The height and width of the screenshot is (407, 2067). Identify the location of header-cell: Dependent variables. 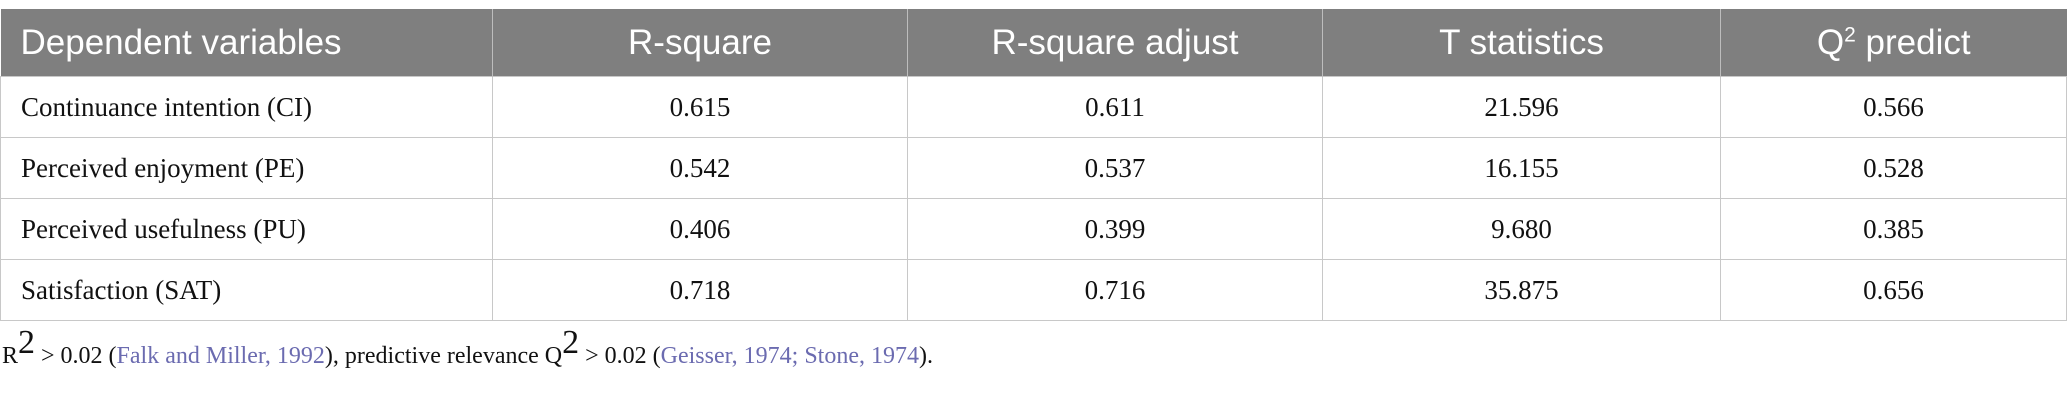
(246, 43).